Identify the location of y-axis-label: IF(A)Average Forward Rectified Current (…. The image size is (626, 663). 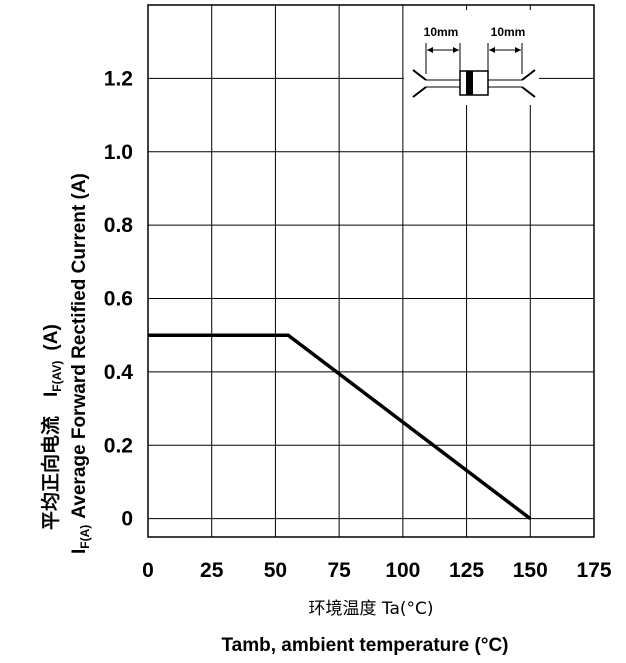
(80, 363).